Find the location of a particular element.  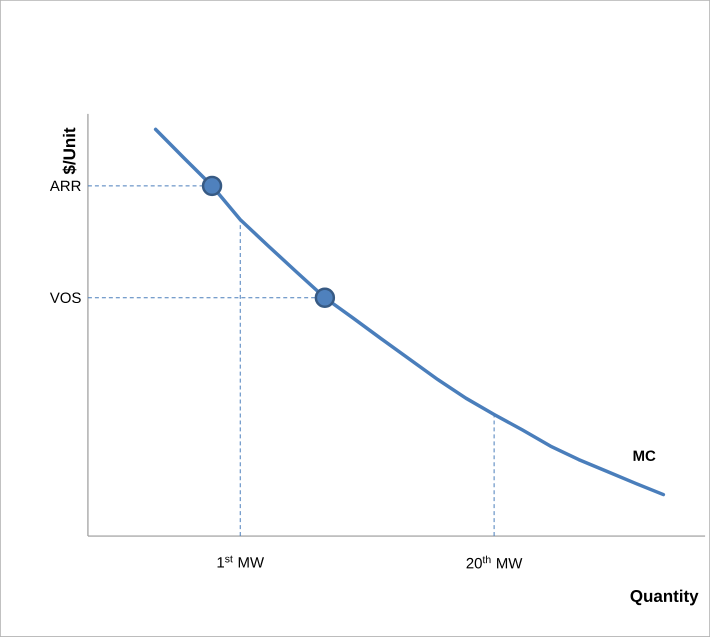

ref-line-label: ARR is located at coordinates (65, 186).